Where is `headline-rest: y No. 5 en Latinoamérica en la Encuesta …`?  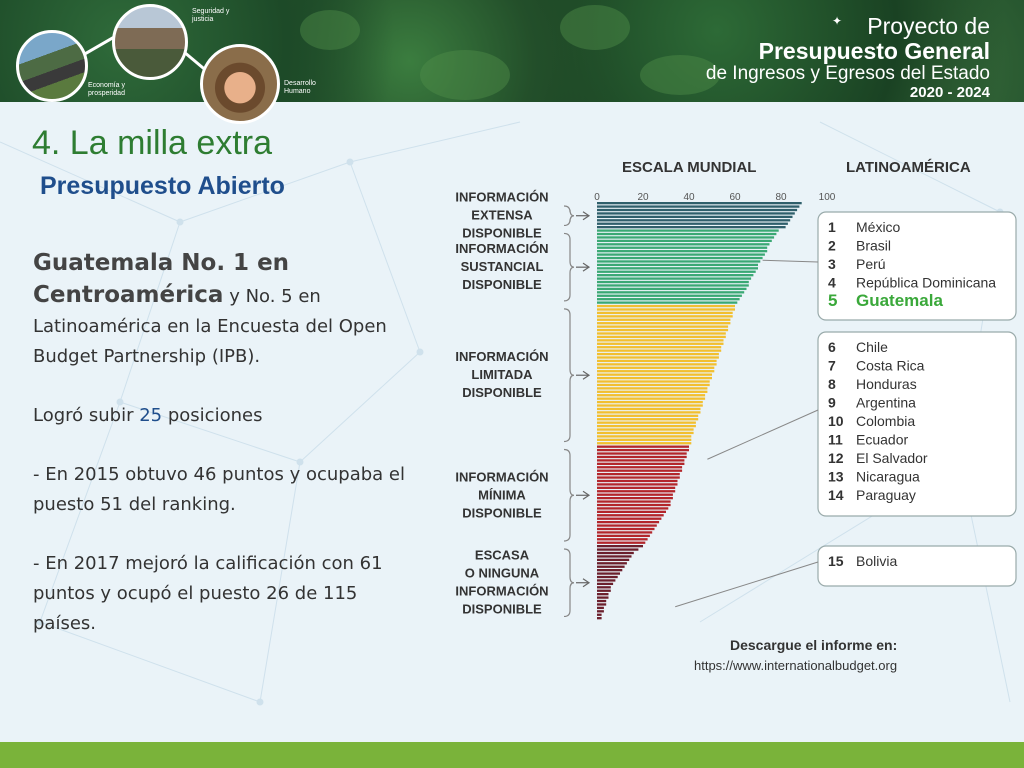 headline-rest: y No. 5 en Latinoamérica en la Encuesta … is located at coordinates (210, 326).